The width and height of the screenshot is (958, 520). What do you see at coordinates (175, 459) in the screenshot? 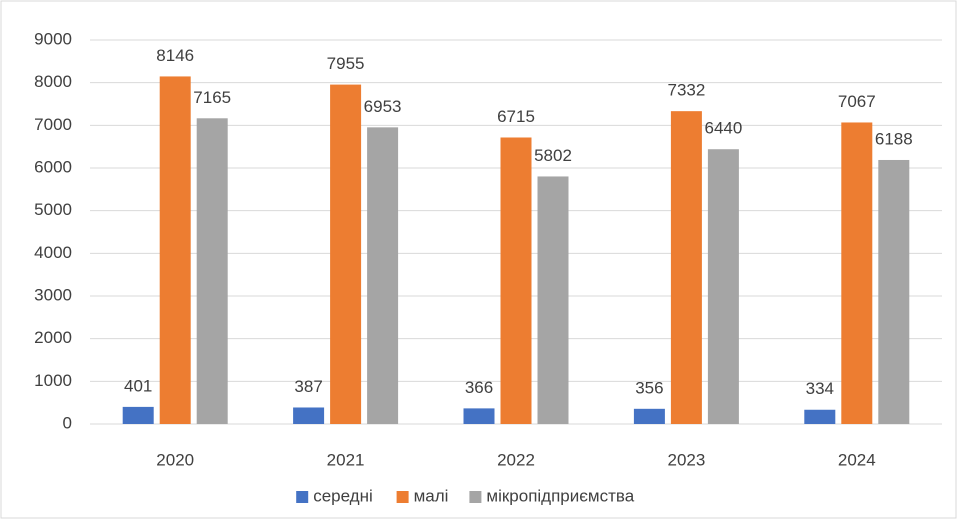
I see `x-tick-label: 2020` at bounding box center [175, 459].